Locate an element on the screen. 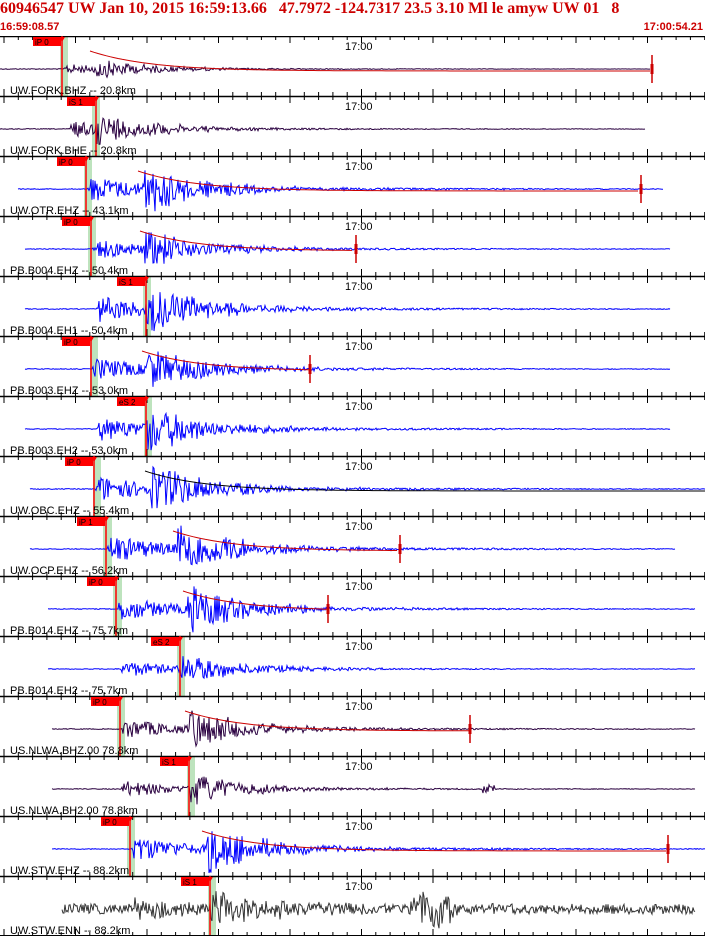 The image size is (705, 938). trace-panel: 17:00 iP 0 US.NLWA.BHZ.00 78.8km is located at coordinates (352, 726).